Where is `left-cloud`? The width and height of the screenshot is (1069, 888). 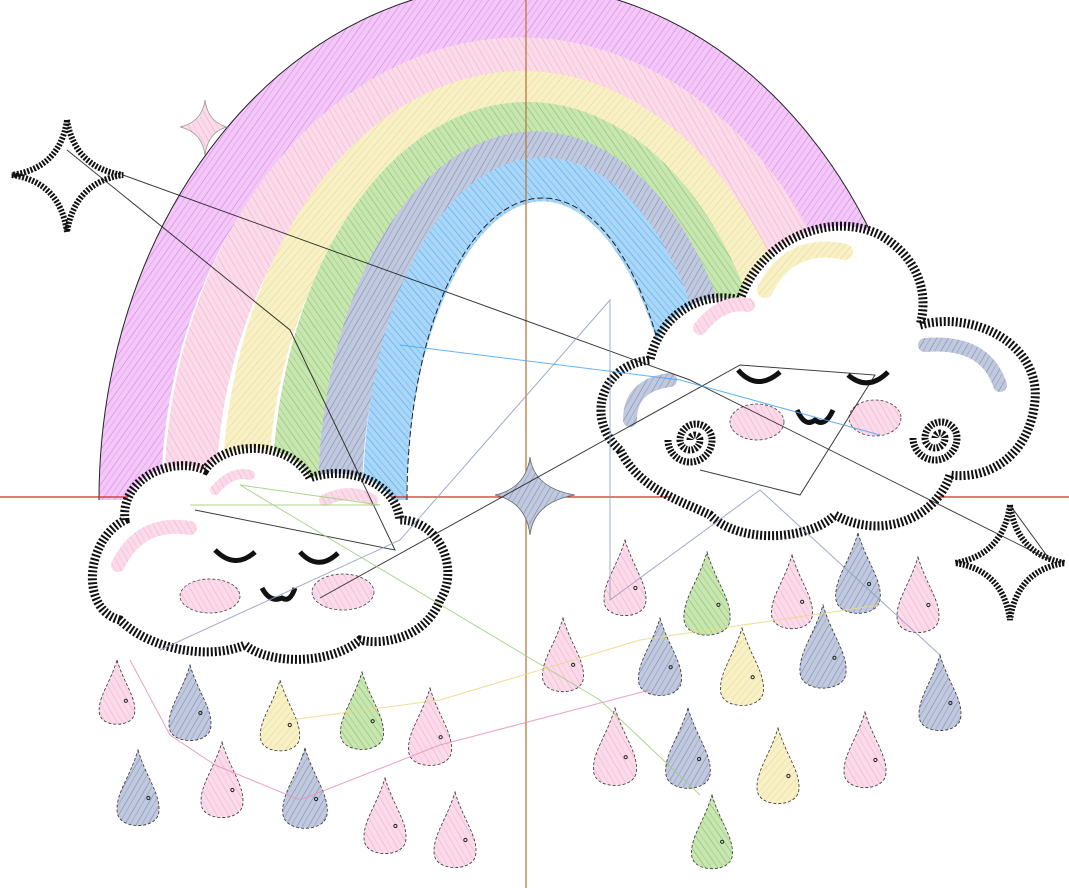 left-cloud is located at coordinates (270, 554).